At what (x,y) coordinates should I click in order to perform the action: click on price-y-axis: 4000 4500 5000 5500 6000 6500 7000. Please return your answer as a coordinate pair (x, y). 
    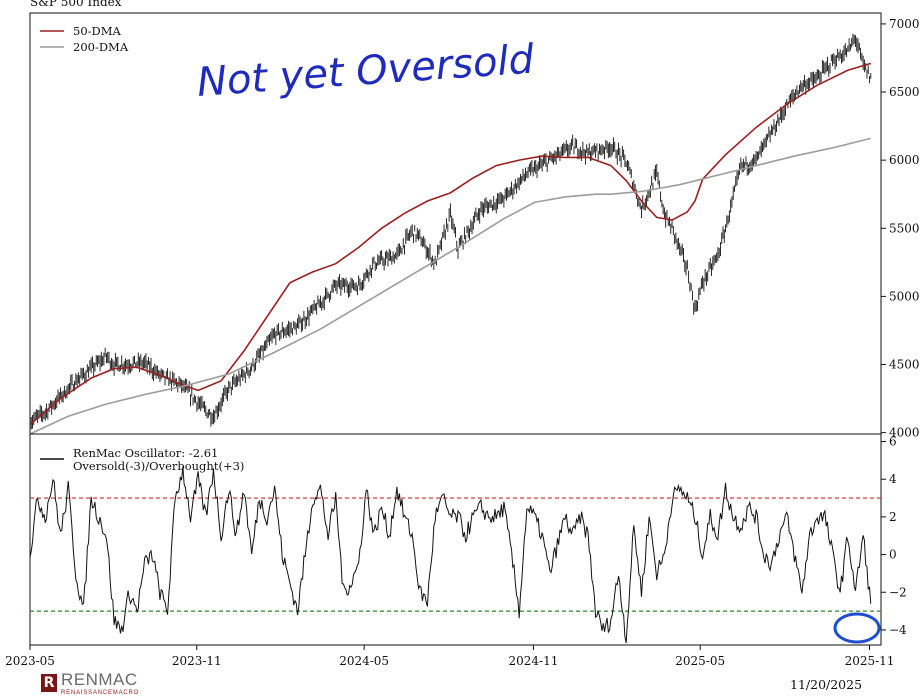
    Looking at the image, I should click on (900, 228).